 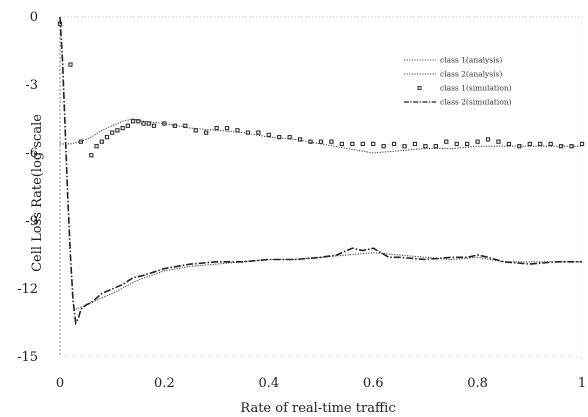 What do you see at coordinates (34, 17) in the screenshot?
I see `y-tick-label: 0` at bounding box center [34, 17].